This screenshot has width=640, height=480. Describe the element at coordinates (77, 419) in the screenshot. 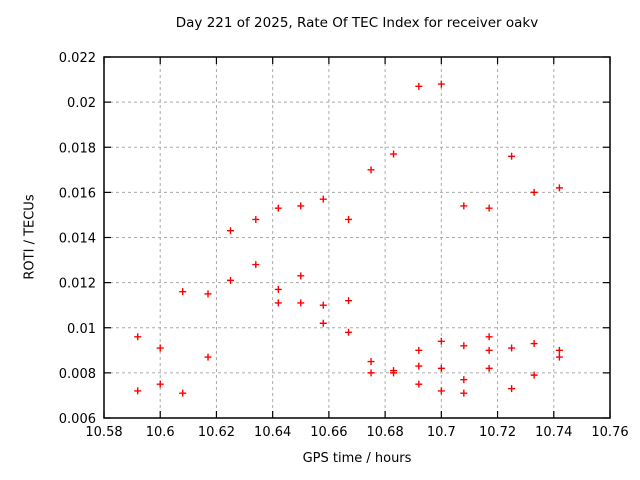

I see `y-tick-label: 0.006` at that location.